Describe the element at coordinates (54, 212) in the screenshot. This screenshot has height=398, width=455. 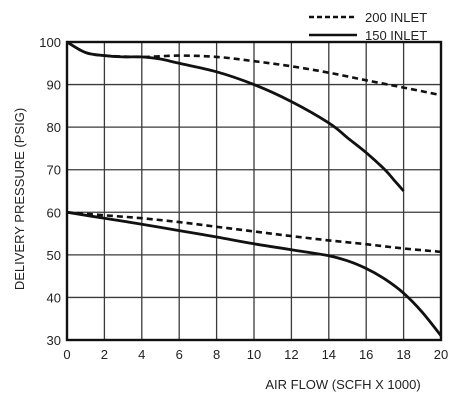
I see `y-tick-label-60: 60` at that location.